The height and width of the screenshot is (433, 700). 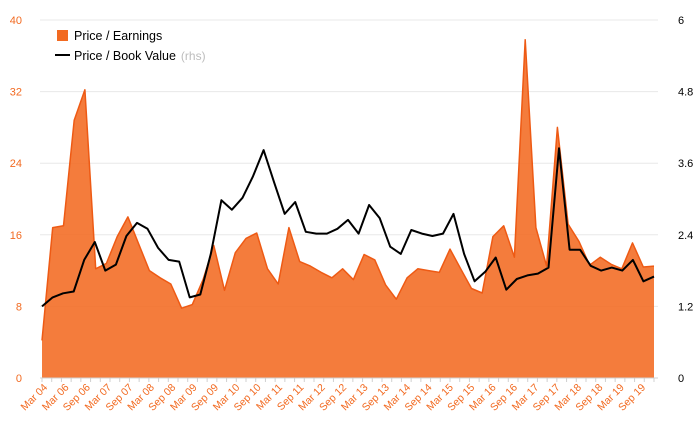 What do you see at coordinates (62, 35) in the screenshot?
I see `legend-swatch-pe` at bounding box center [62, 35].